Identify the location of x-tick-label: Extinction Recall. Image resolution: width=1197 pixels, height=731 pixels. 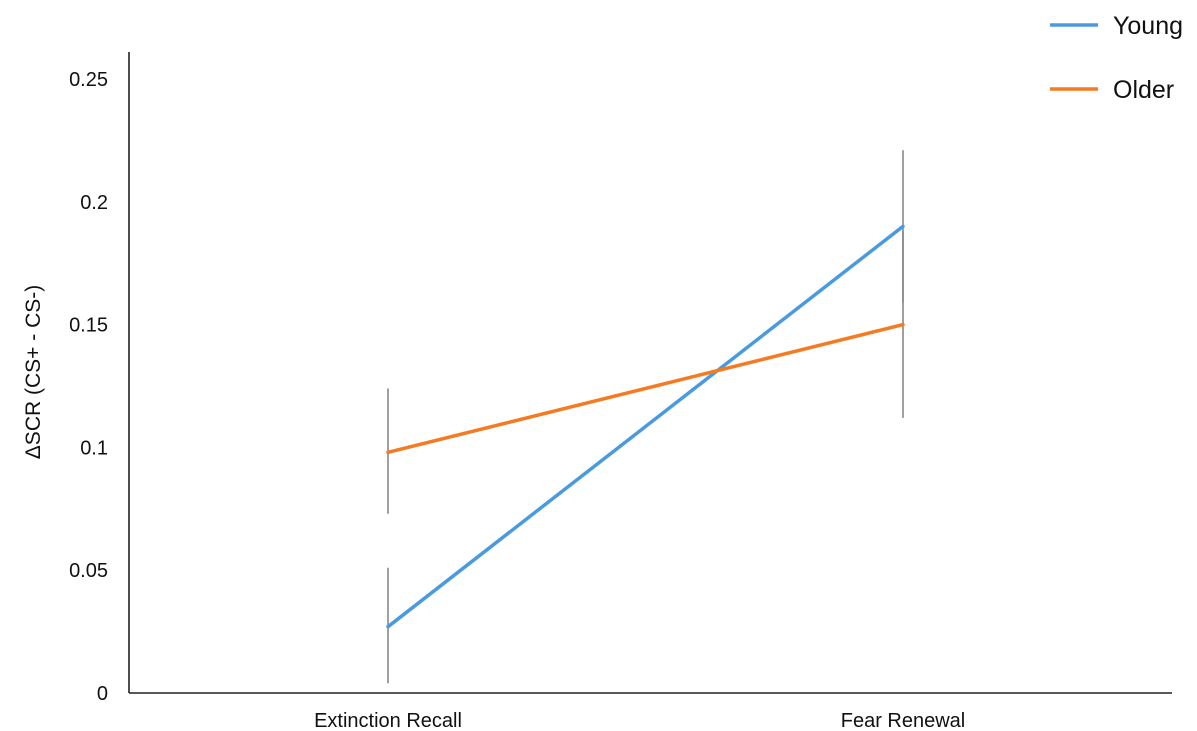
(388, 720).